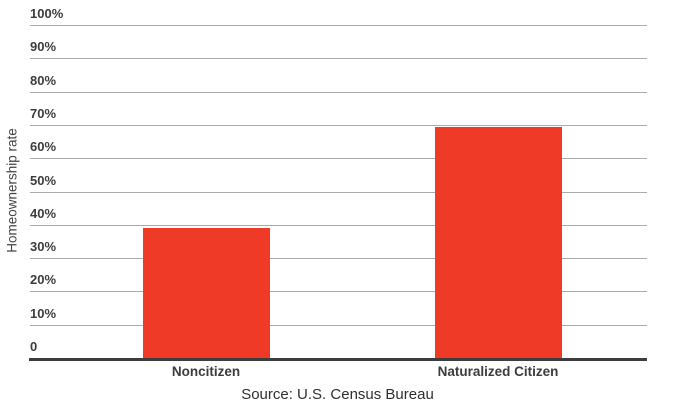 The height and width of the screenshot is (407, 675). I want to click on y-tick-label: 100%, so click(47, 13).